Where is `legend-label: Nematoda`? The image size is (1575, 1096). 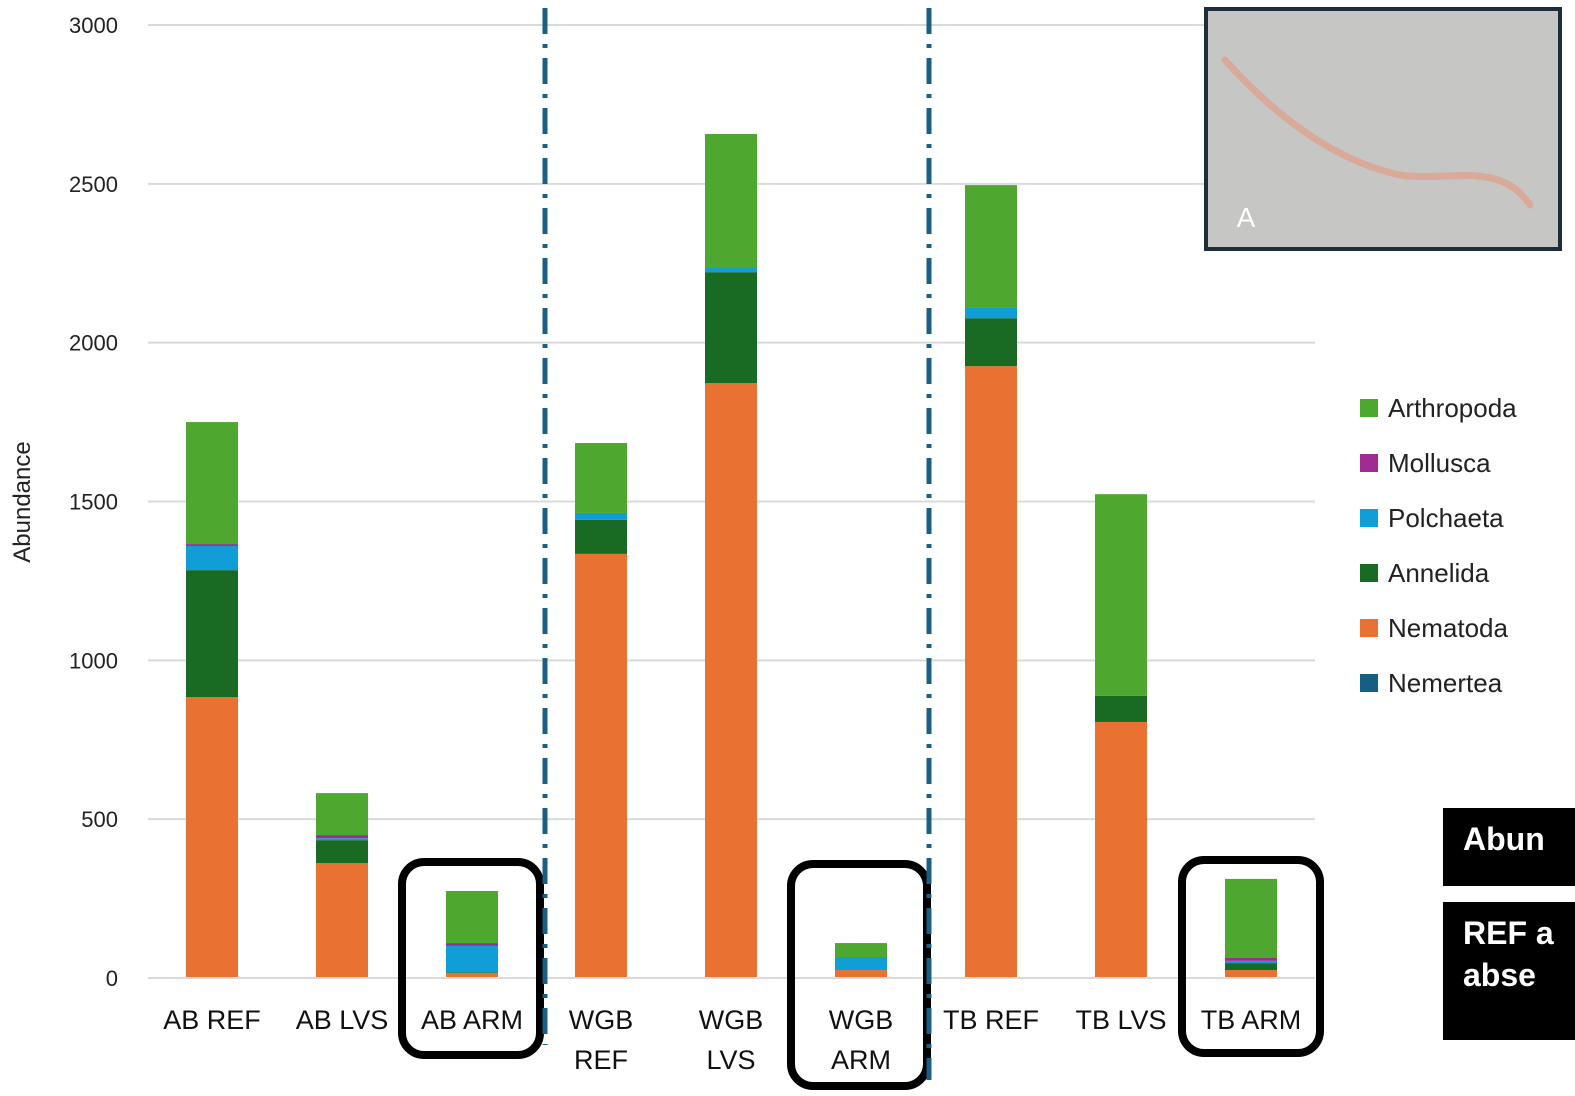 legend-label: Nematoda is located at coordinates (1448, 628).